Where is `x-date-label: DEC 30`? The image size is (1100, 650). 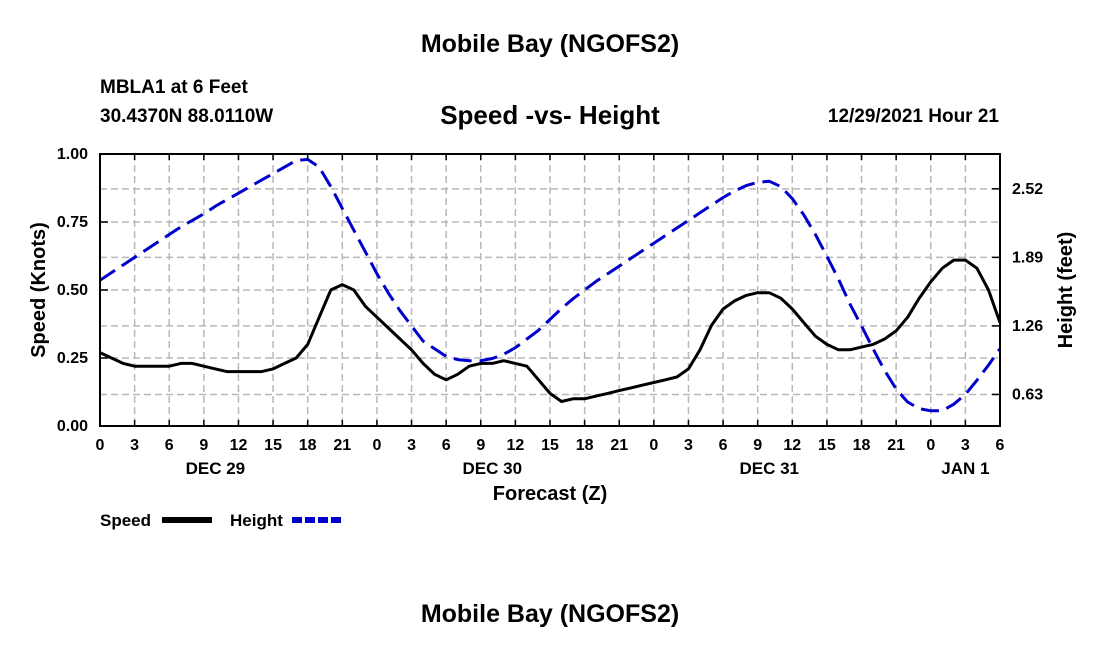
x-date-label: DEC 30 is located at coordinates (493, 468).